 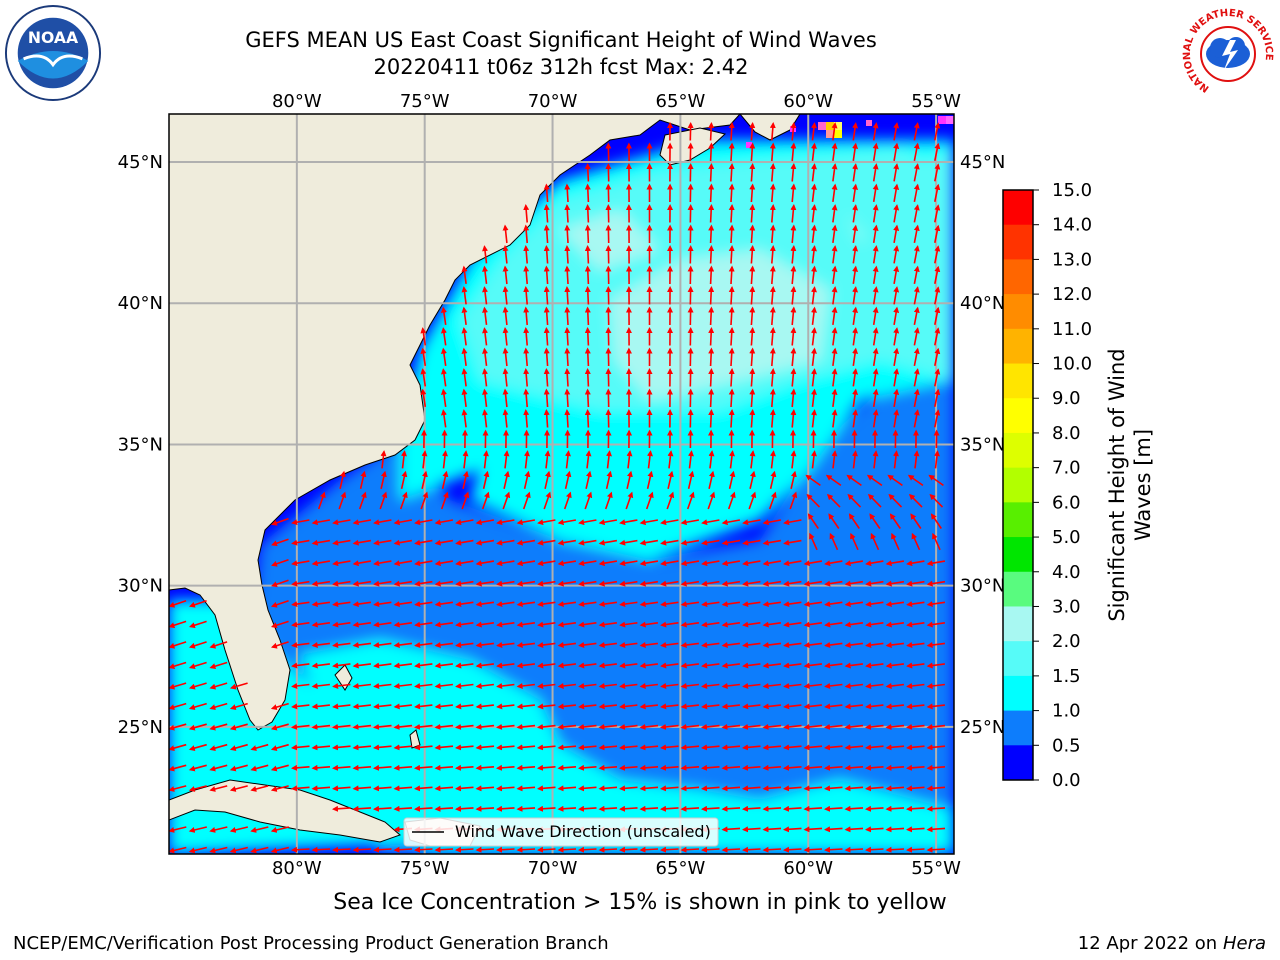 What do you see at coordinates (681, 101) in the screenshot?
I see `lon-label-top: 65°W` at bounding box center [681, 101].